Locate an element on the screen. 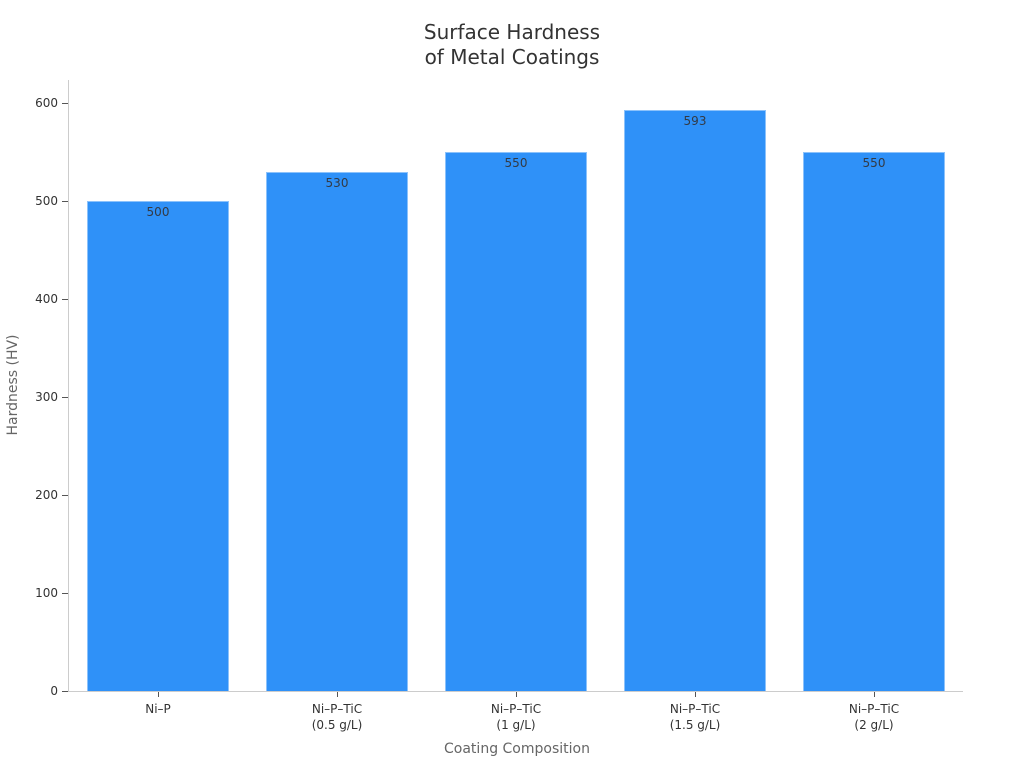 This screenshot has height=768, width=1024. x-axis-title: Coating Composition is located at coordinates (517, 749).